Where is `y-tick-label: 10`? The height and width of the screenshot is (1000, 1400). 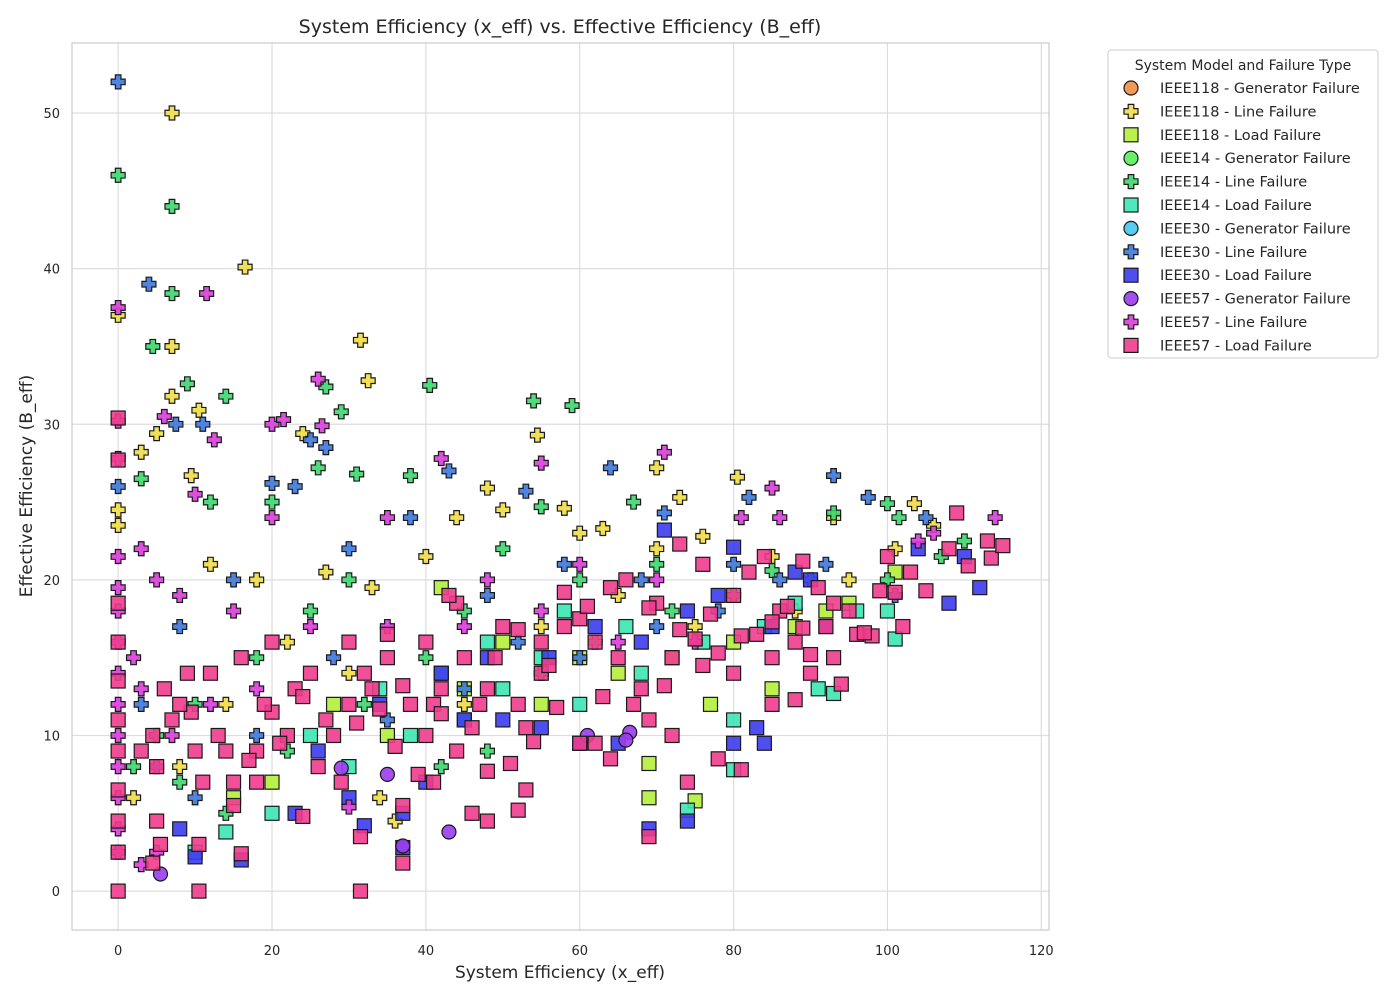 y-tick-label: 10 is located at coordinates (51, 736).